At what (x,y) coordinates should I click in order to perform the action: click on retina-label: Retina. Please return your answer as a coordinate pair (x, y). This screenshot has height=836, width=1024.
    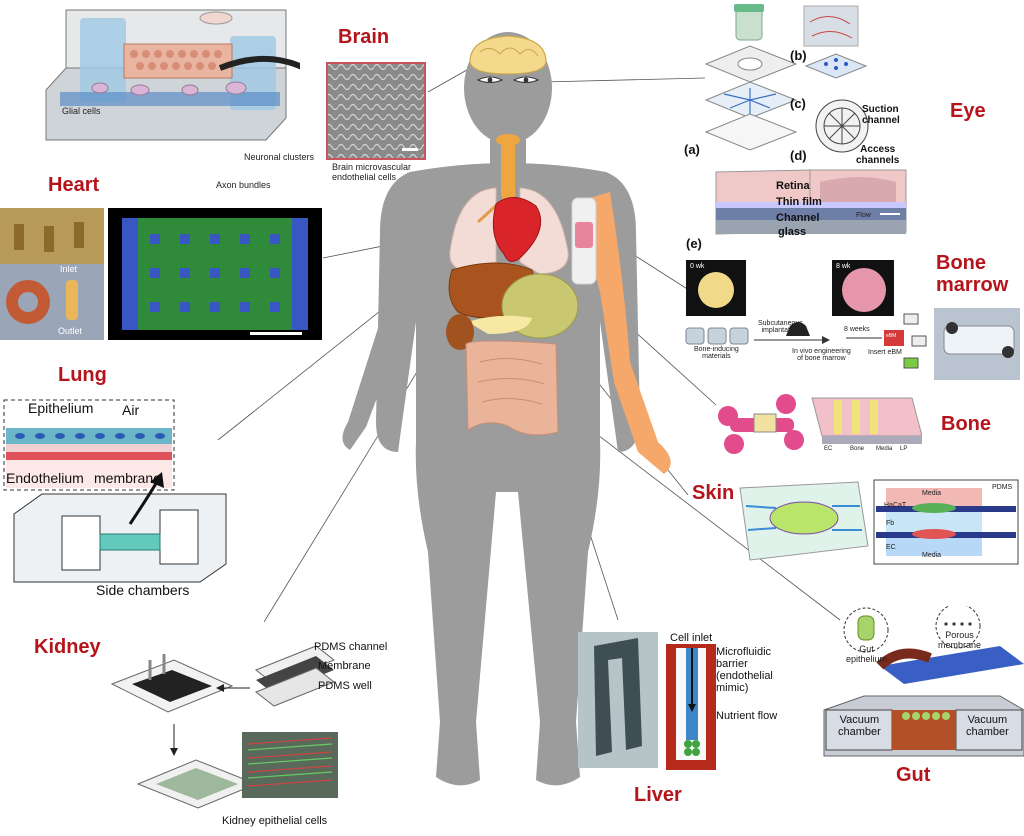
    Looking at the image, I should click on (793, 186).